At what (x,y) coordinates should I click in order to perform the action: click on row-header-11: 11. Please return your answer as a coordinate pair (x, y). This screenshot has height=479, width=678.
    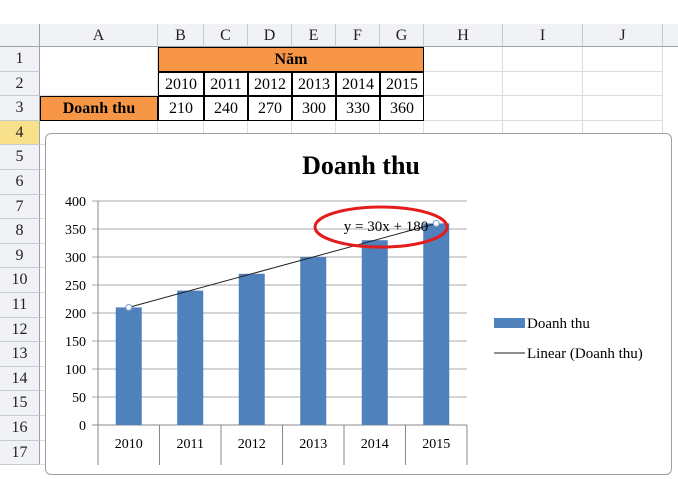
    Looking at the image, I should click on (20, 305).